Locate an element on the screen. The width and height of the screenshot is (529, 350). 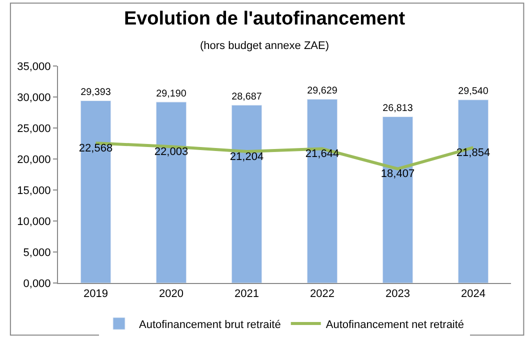
x-tick-label: 2023 is located at coordinates (398, 294).